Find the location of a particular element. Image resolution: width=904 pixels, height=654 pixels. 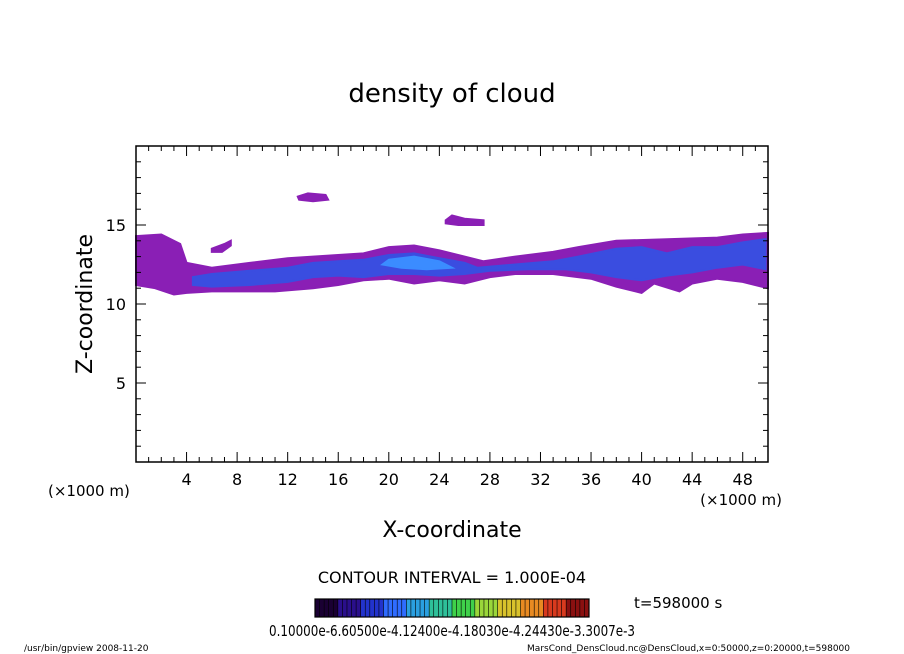

x-tick-label: 20 is located at coordinates (389, 479).